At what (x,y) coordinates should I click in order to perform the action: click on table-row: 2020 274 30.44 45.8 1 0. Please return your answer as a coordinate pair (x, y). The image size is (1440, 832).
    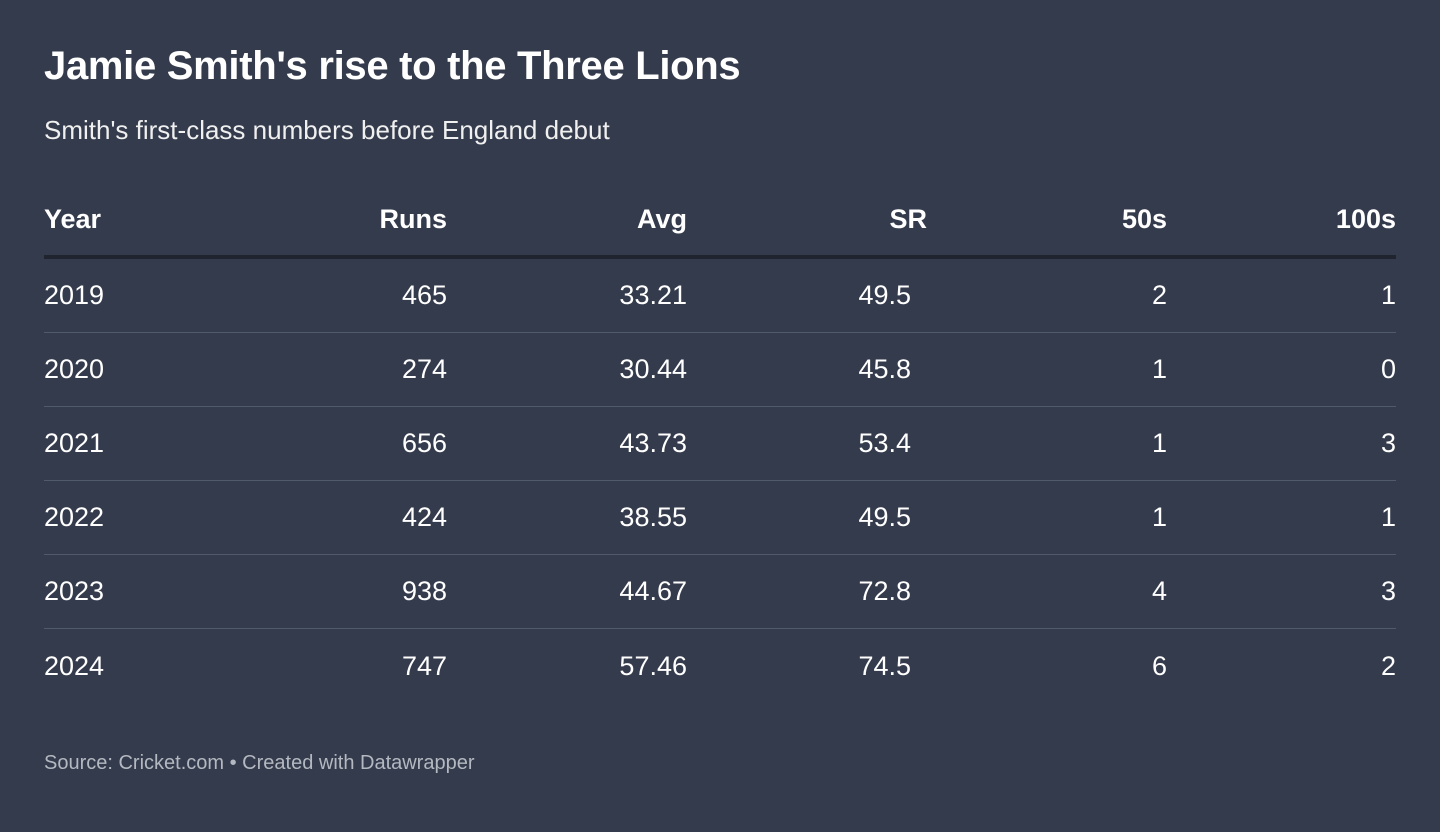
    Looking at the image, I should click on (720, 370).